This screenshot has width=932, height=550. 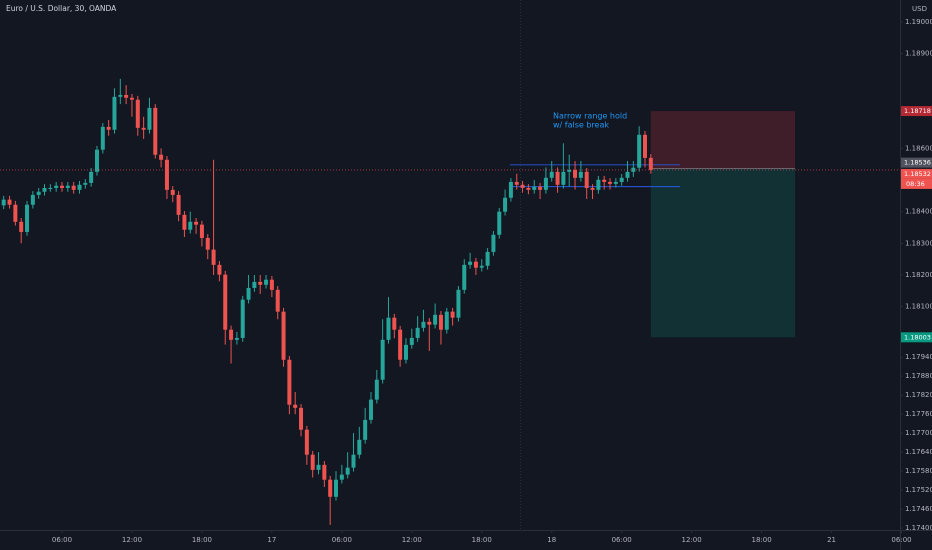 I want to click on price-tag-bg, so click(x=916, y=173).